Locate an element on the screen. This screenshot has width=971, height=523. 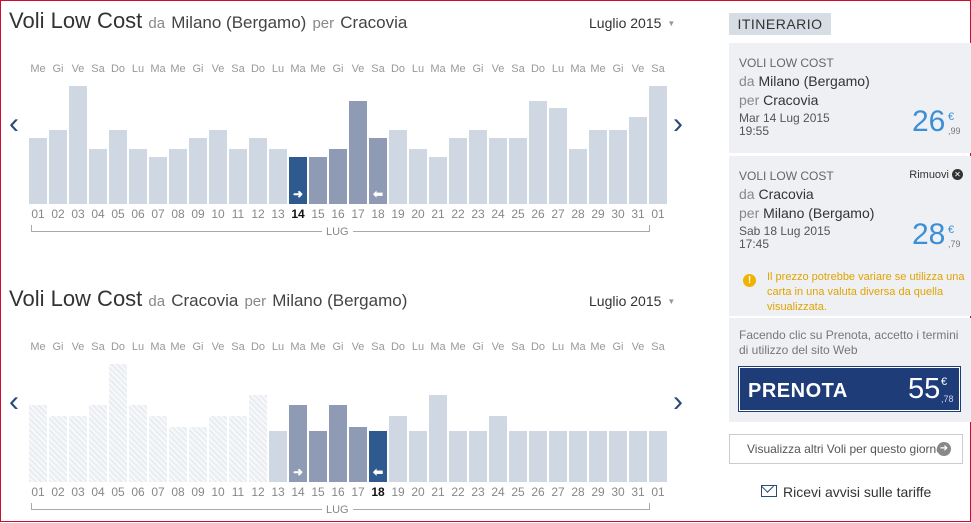
date-label: 03 is located at coordinates (78, 492).